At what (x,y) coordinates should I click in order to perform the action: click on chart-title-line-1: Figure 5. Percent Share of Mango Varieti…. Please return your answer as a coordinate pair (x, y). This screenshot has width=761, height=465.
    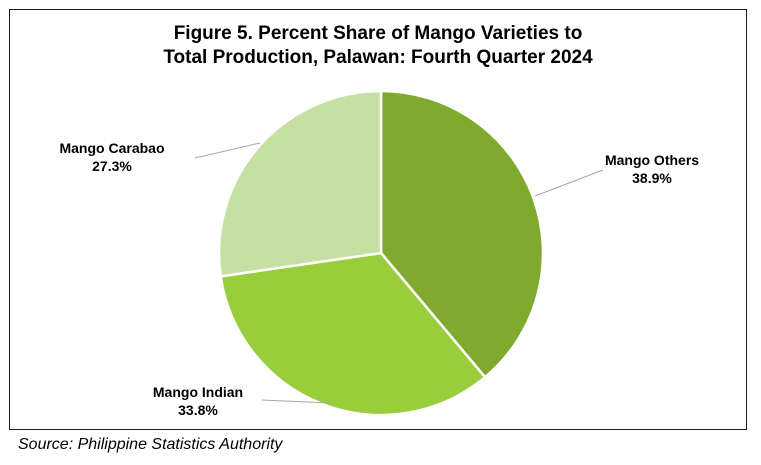
    Looking at the image, I should click on (378, 33).